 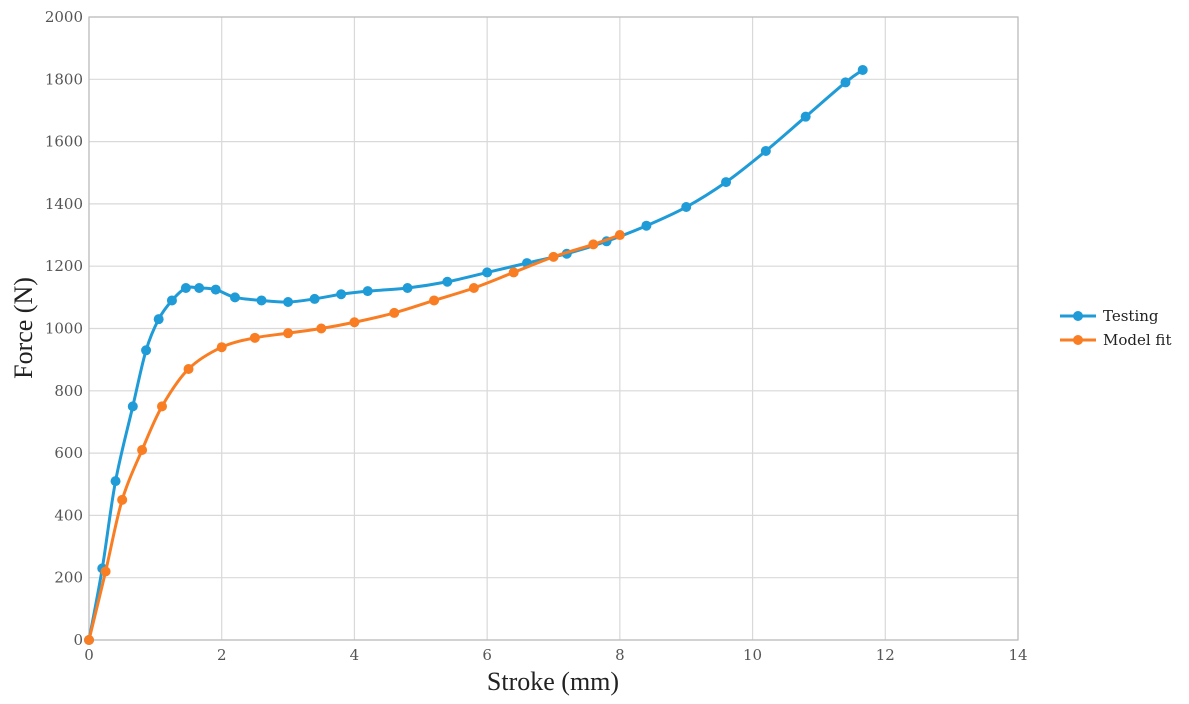 I want to click on y-tick-label: 400, so click(x=68, y=515).